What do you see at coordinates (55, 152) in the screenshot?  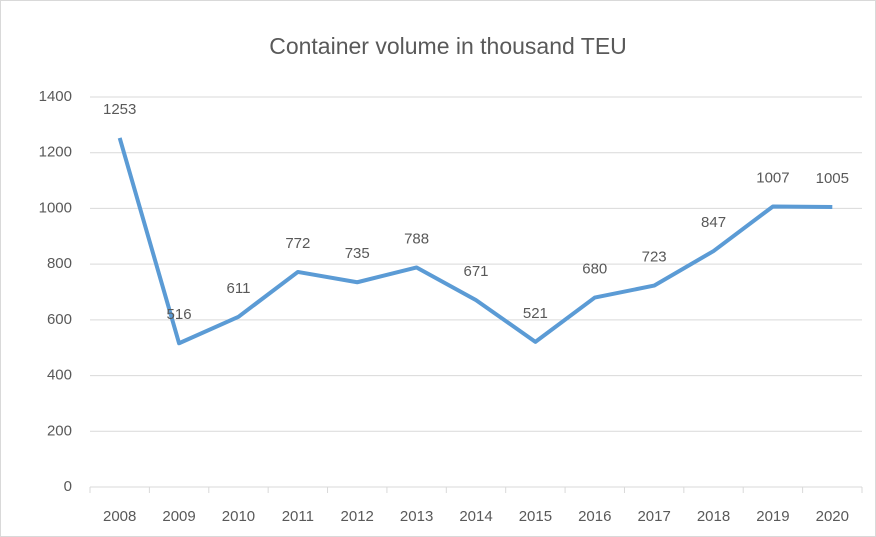 I see `y-tick-label: 1200` at bounding box center [55, 152].